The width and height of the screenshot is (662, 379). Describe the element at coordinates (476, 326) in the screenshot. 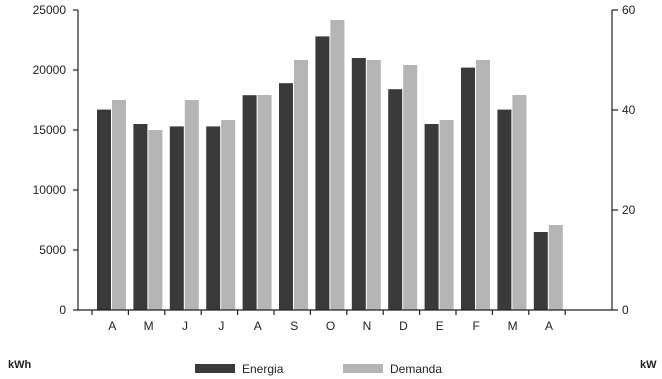

I see `x-tick-label: F` at that location.